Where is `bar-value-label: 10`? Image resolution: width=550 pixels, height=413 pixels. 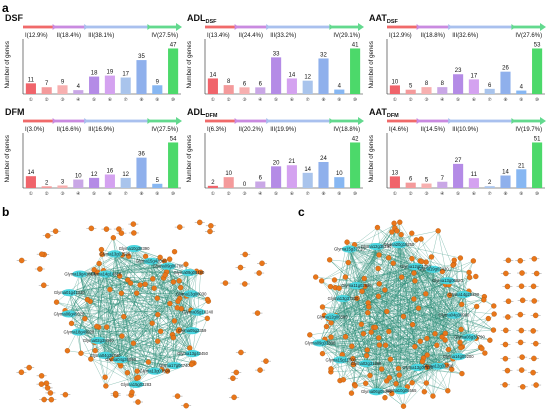
bar-value-label: 10 is located at coordinates (228, 174).